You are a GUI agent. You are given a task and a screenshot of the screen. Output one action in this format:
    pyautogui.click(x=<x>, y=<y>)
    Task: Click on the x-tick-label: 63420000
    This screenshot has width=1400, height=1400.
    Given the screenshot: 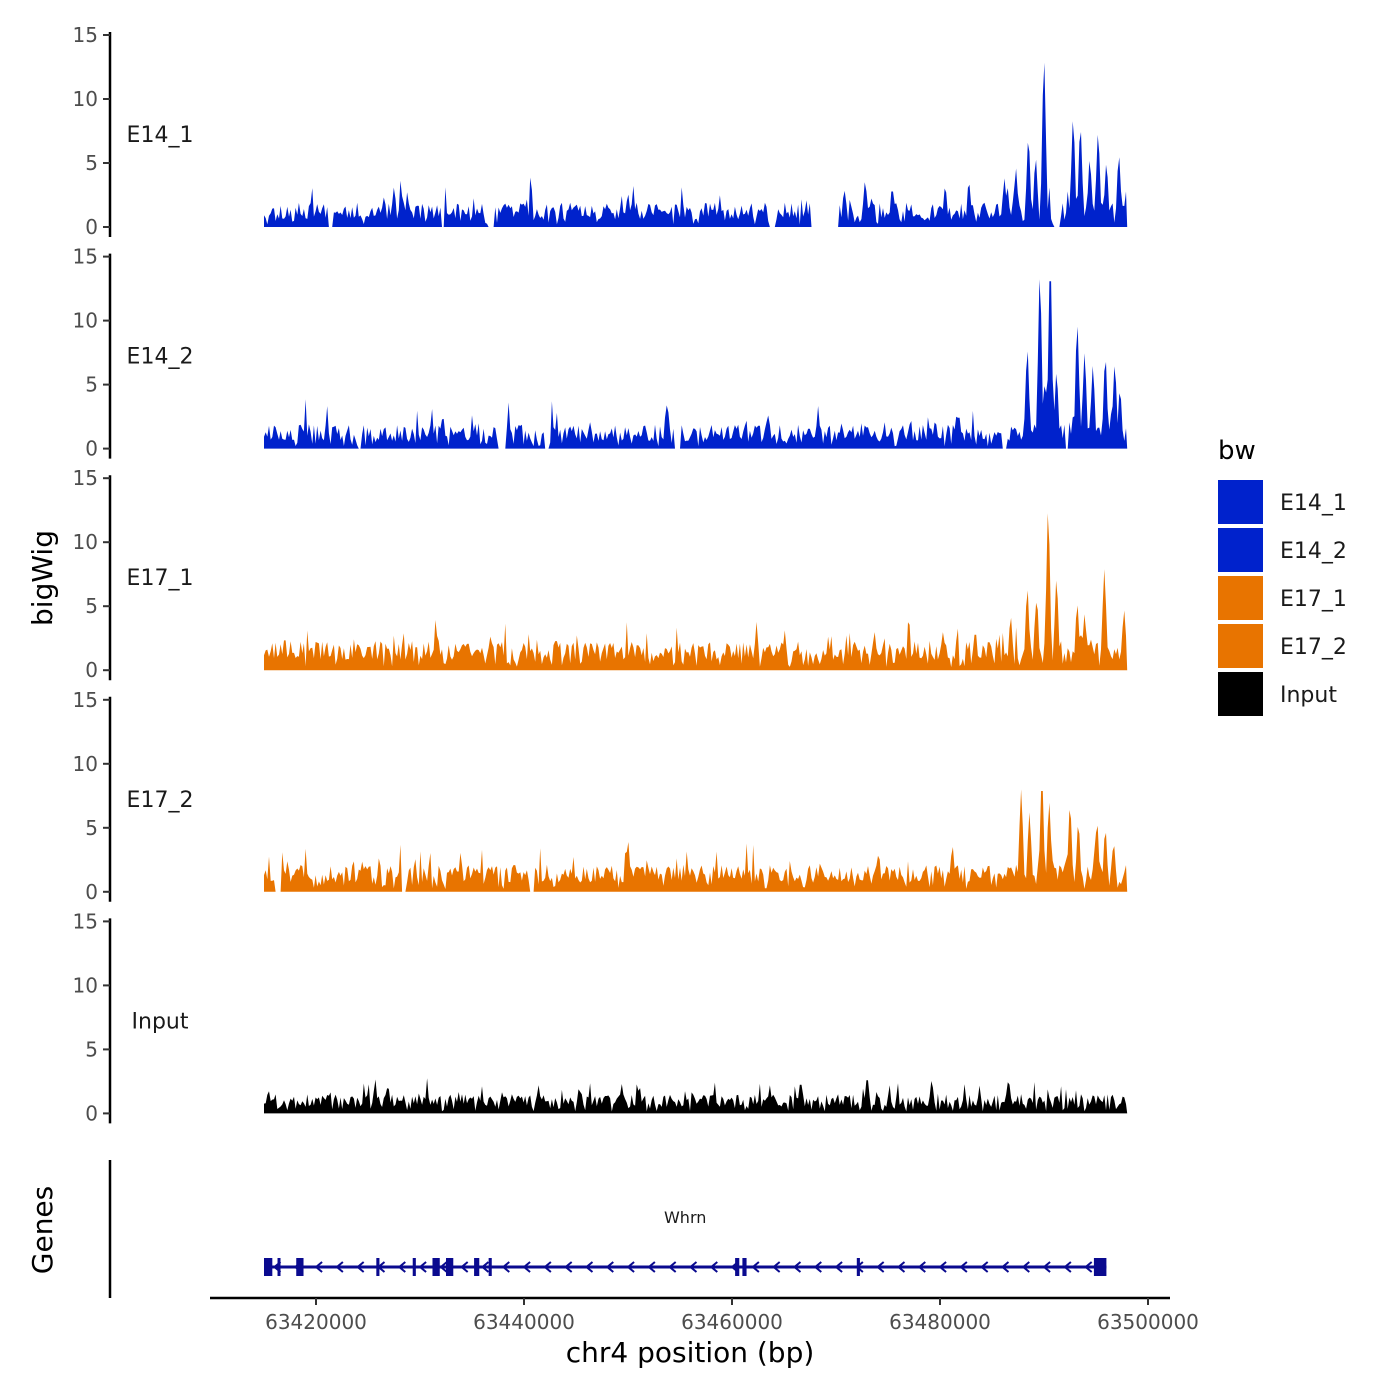 What is the action you would take?
    pyautogui.click(x=316, y=1322)
    